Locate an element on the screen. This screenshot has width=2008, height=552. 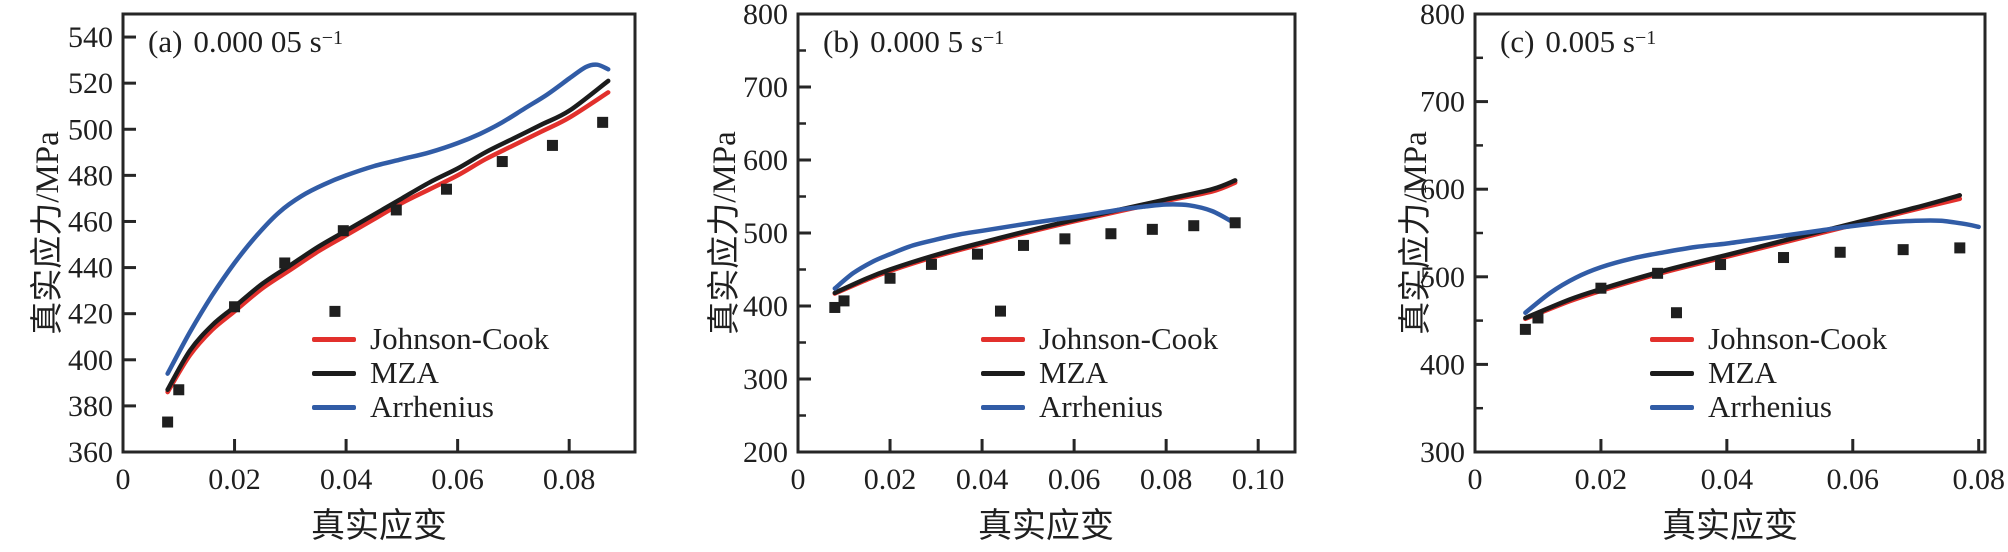
y-tick-label: 700 is located at coordinates (765, 87).